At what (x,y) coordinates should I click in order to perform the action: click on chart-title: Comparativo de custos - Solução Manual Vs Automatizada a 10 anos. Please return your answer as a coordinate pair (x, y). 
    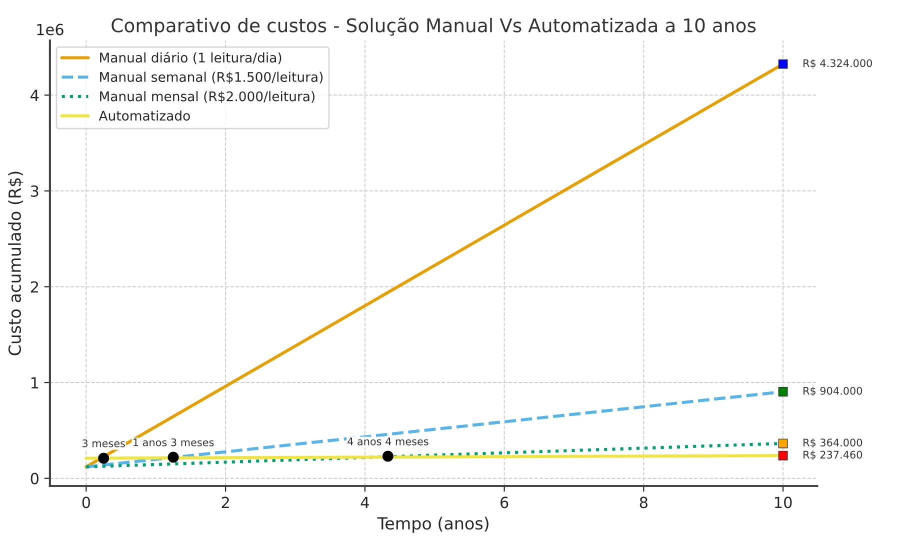
    Looking at the image, I should click on (434, 27).